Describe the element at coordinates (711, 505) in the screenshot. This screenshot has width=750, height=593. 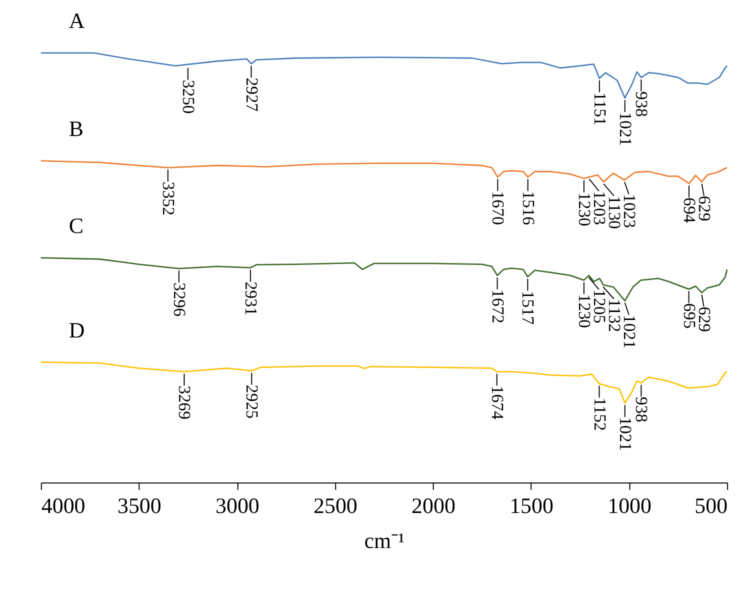
I see `x-tick-label: 500` at that location.